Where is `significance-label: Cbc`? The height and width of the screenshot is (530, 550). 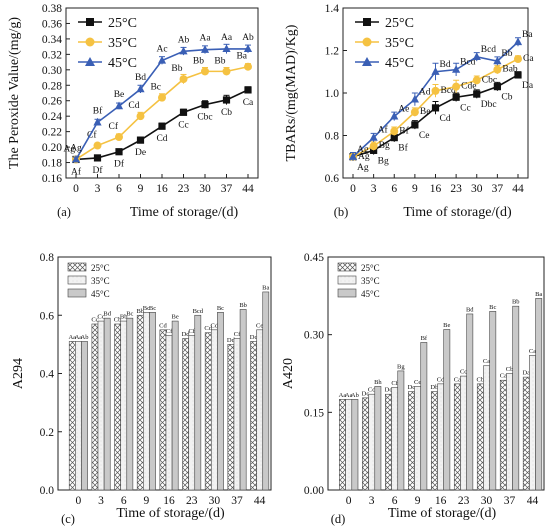 significance-label: Cbc is located at coordinates (489, 80).